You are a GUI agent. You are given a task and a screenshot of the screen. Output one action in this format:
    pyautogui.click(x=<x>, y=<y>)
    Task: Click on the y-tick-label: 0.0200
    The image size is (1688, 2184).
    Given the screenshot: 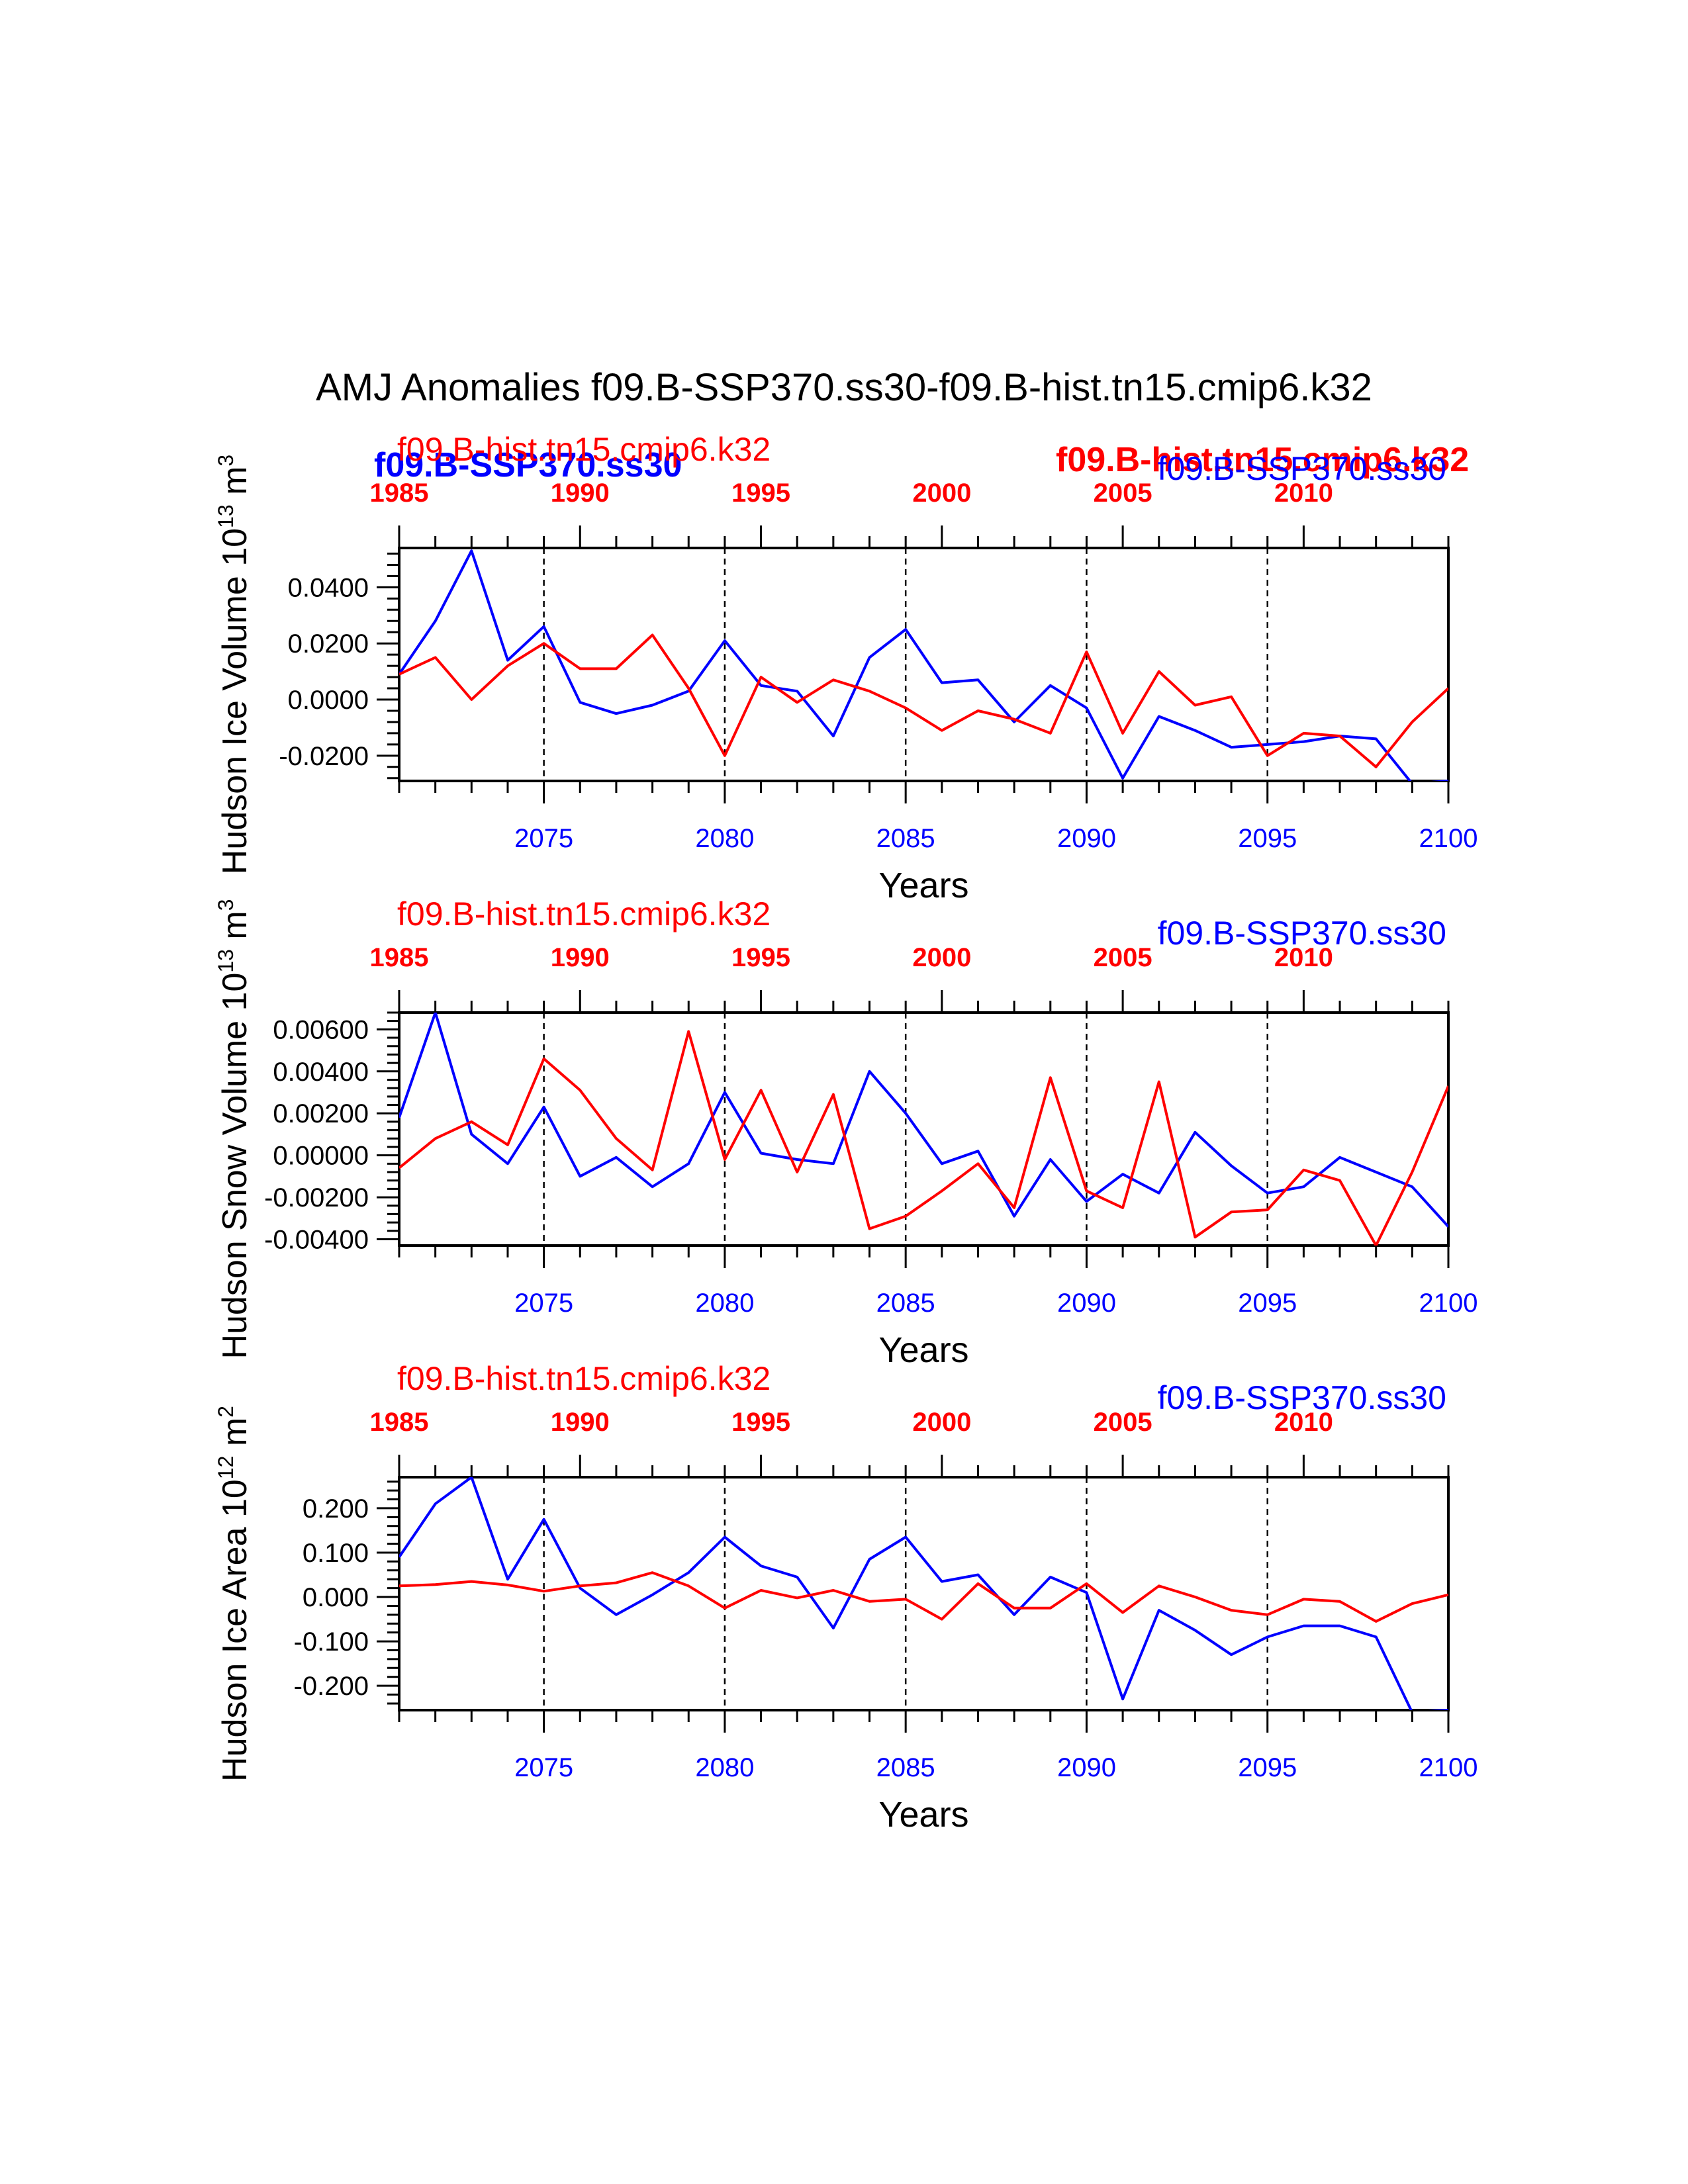 What is the action you would take?
    pyautogui.click(x=328, y=644)
    